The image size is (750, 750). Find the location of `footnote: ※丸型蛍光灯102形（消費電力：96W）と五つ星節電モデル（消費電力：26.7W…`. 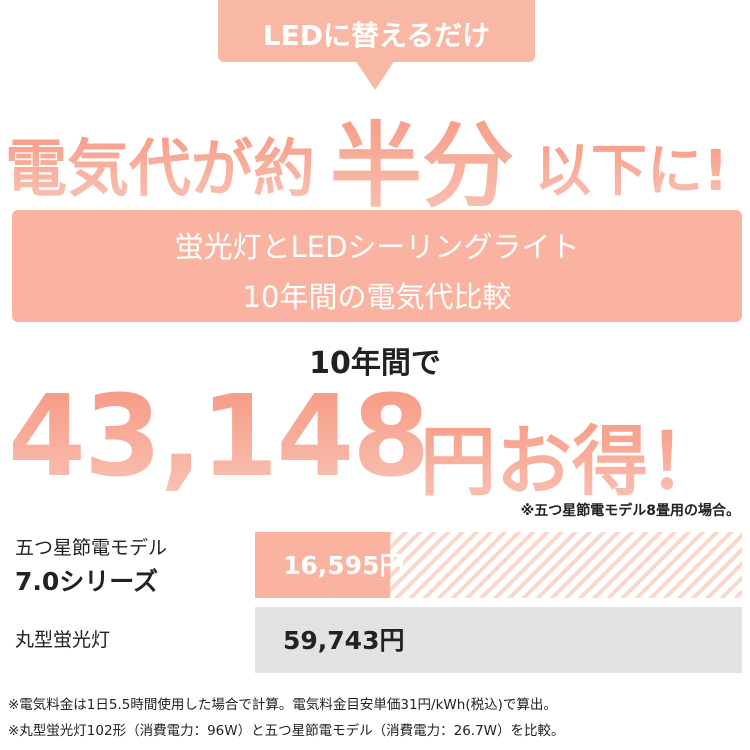

footnote: ※丸型蛍光灯102形（消費電力：96W）と五つ星節電モデル（消費電力：26.7W… is located at coordinates (286, 731).